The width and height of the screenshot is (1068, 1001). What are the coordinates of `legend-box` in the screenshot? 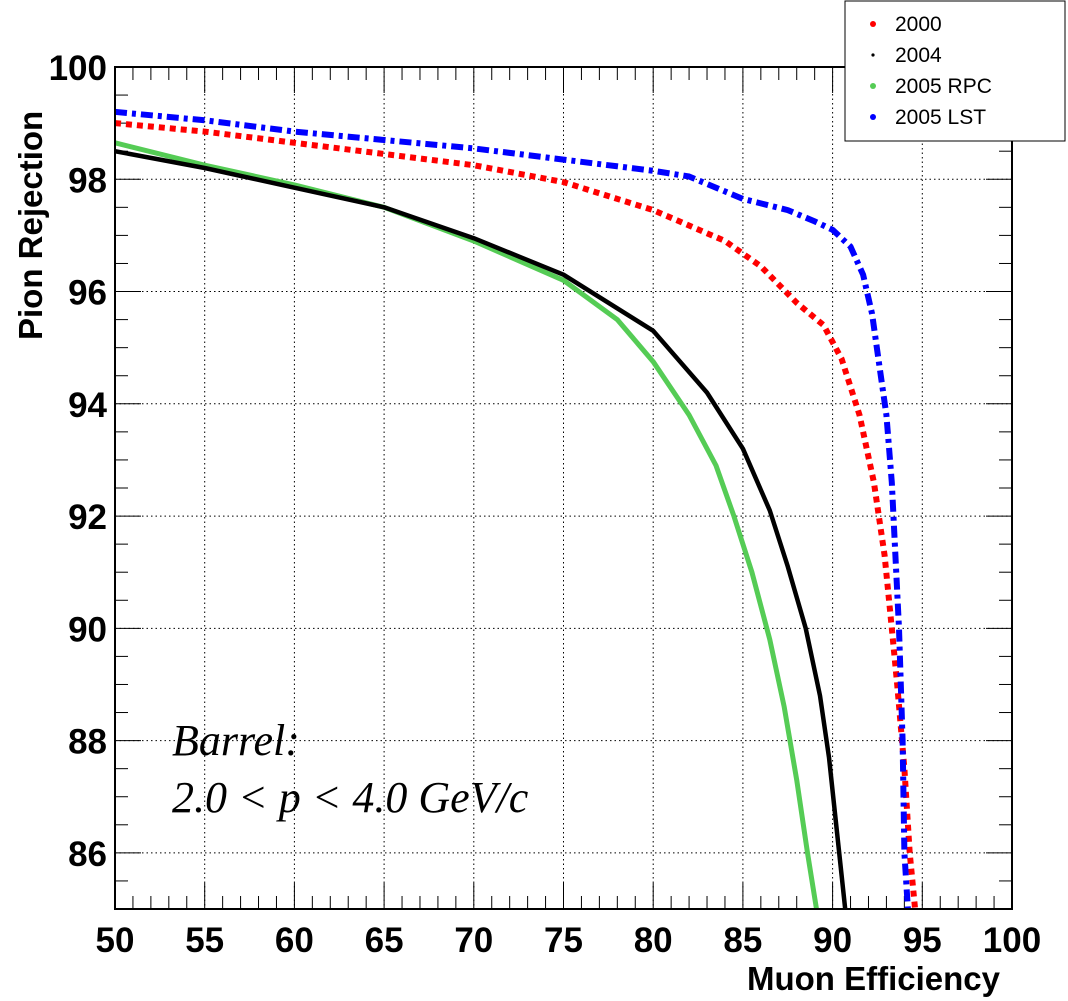 It's located at (955, 71).